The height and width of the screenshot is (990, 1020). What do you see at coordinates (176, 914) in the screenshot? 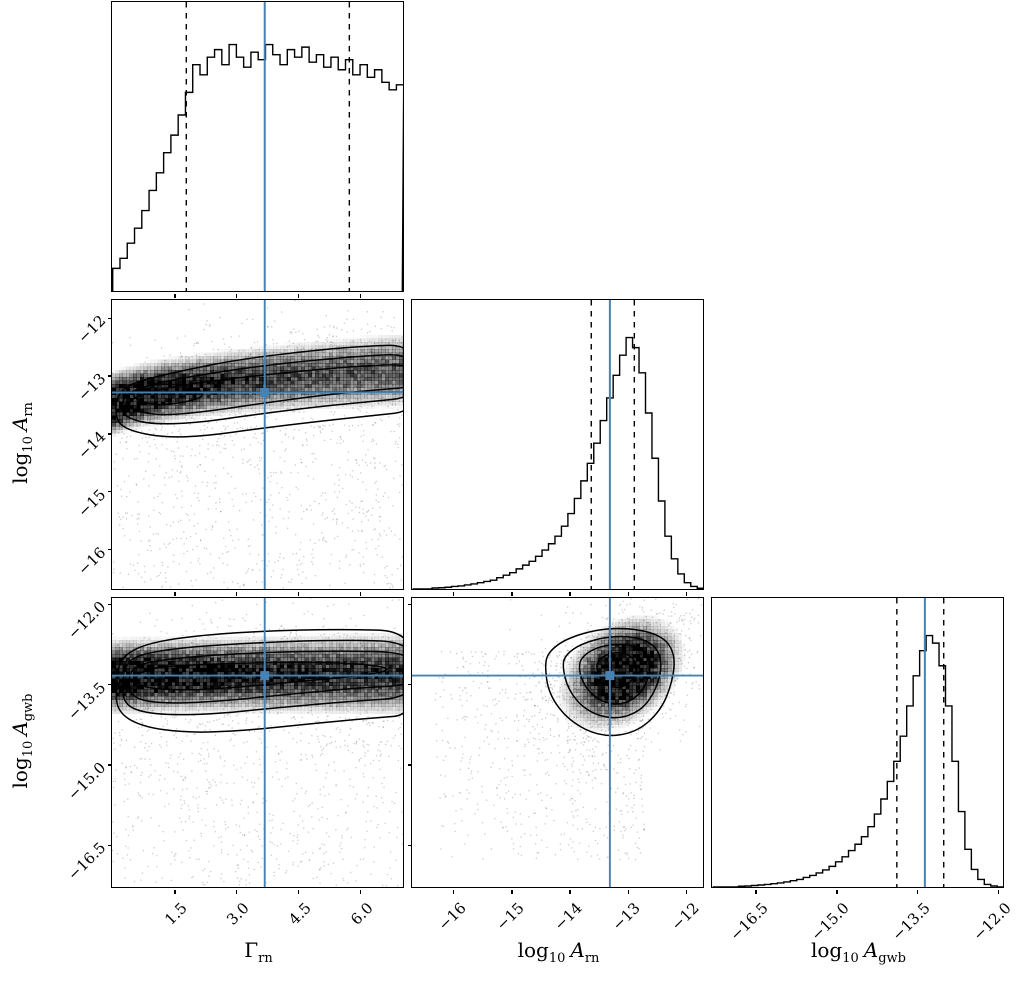
I see `x-tick-label: 1.5` at bounding box center [176, 914].